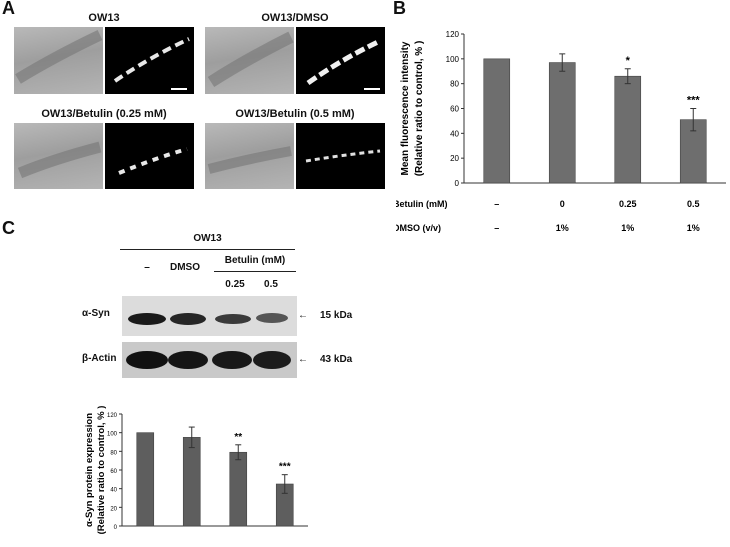 This screenshot has height=547, width=730. Describe the element at coordinates (562, 204) in the screenshot. I see `chart-b-row-value: 0` at that location.